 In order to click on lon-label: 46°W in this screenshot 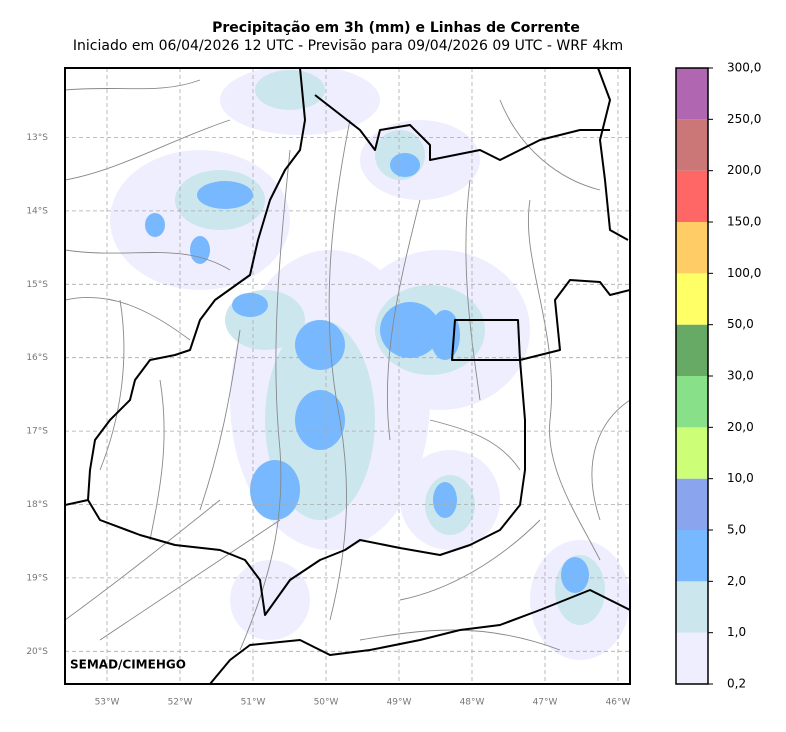, I will do `click(618, 703)`.